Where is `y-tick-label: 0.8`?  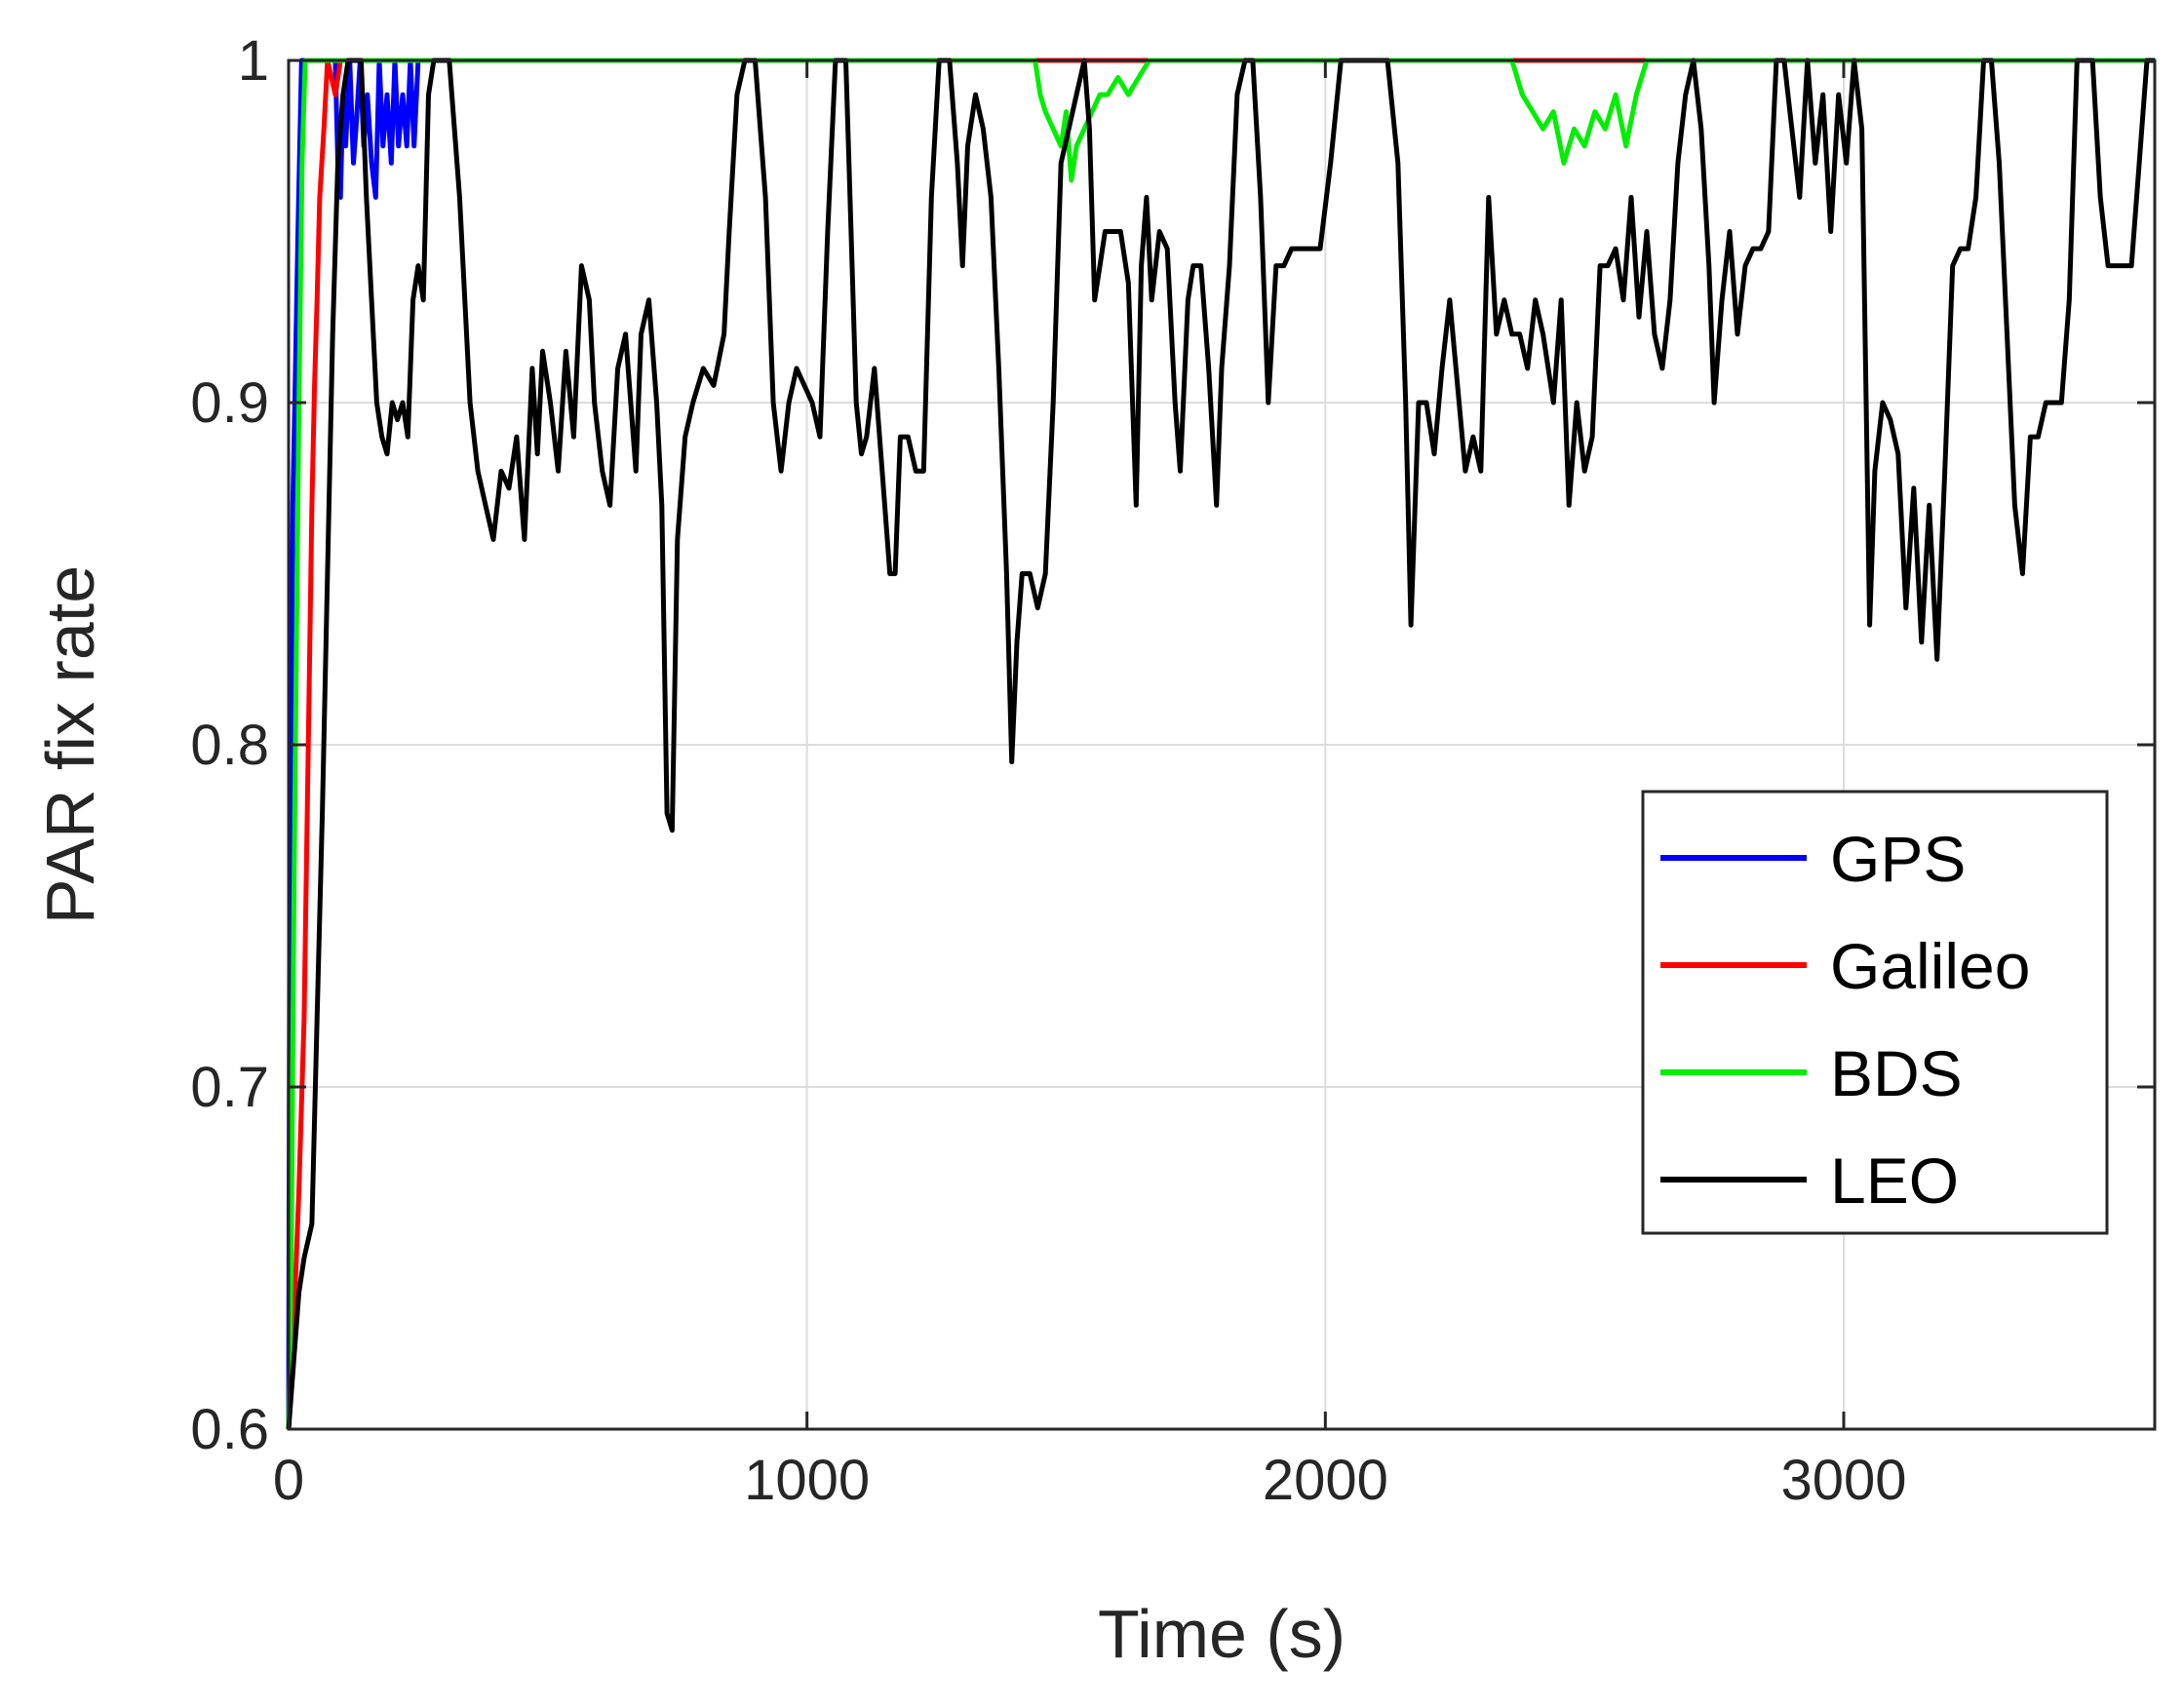
y-tick-label: 0.8 is located at coordinates (229, 746).